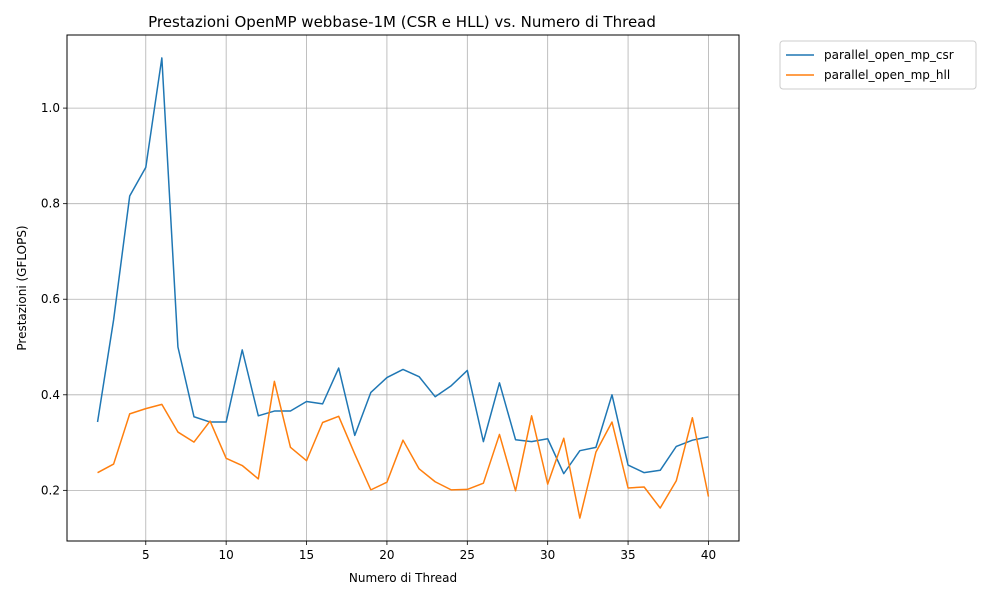 This screenshot has height=600, width=1000. What do you see at coordinates (708, 555) in the screenshot?
I see `x-tick-label: 40` at bounding box center [708, 555].